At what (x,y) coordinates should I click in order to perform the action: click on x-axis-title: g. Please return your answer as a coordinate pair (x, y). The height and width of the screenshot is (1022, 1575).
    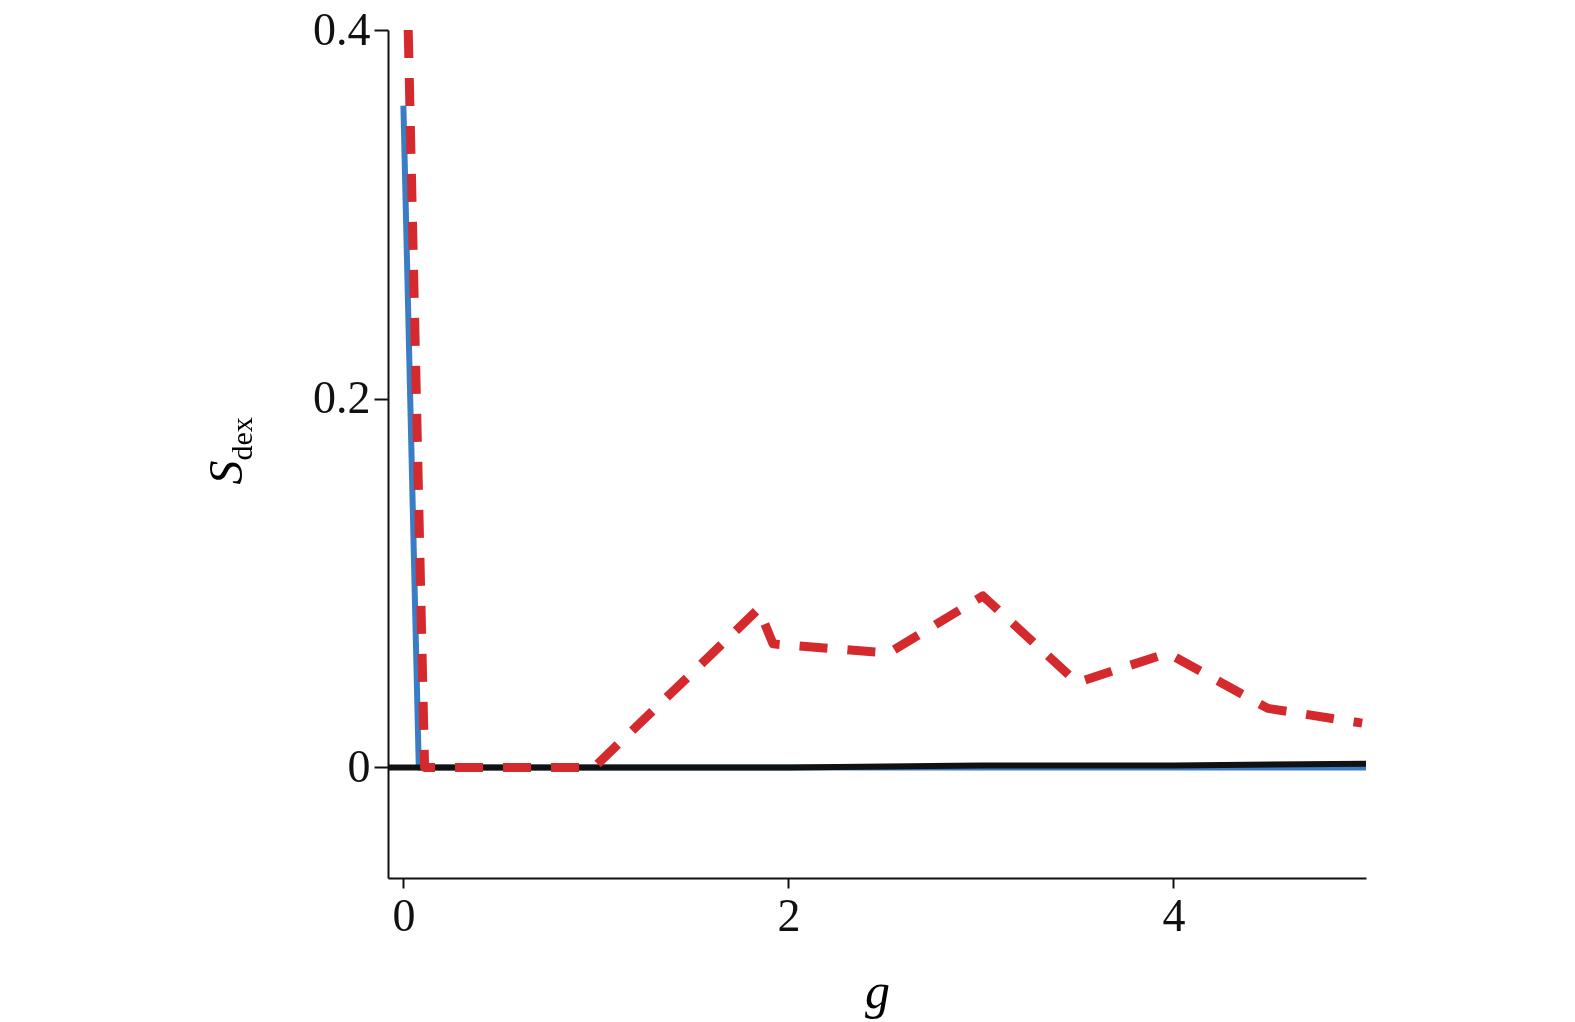
    Looking at the image, I should click on (877, 990).